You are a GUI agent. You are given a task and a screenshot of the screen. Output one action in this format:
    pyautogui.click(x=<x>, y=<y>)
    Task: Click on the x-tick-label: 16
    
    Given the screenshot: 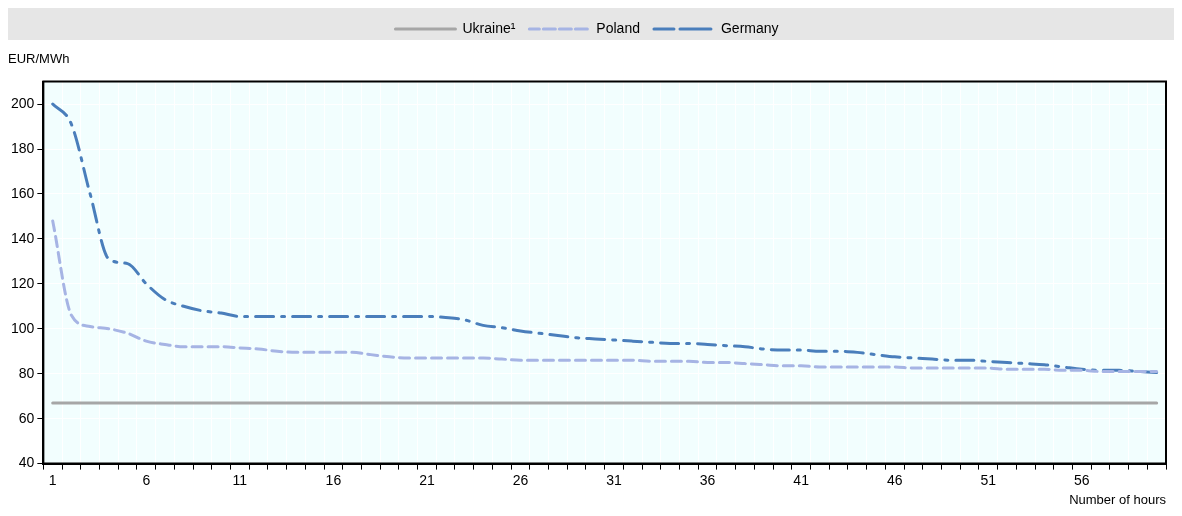 What is the action you would take?
    pyautogui.click(x=333, y=479)
    